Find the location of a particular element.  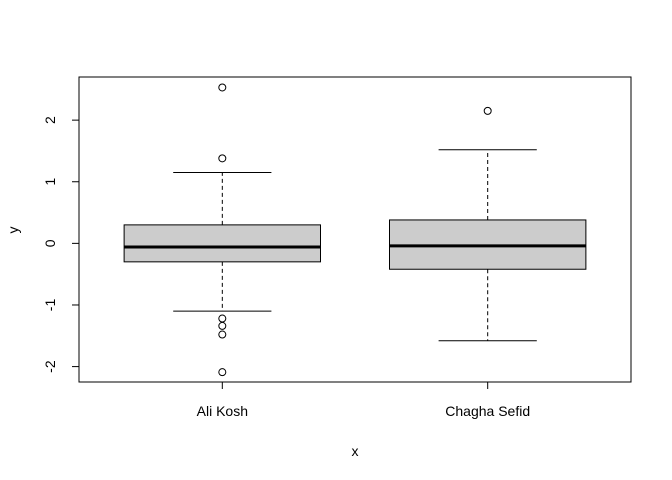

y-tick-label: 1 is located at coordinates (50, 182).